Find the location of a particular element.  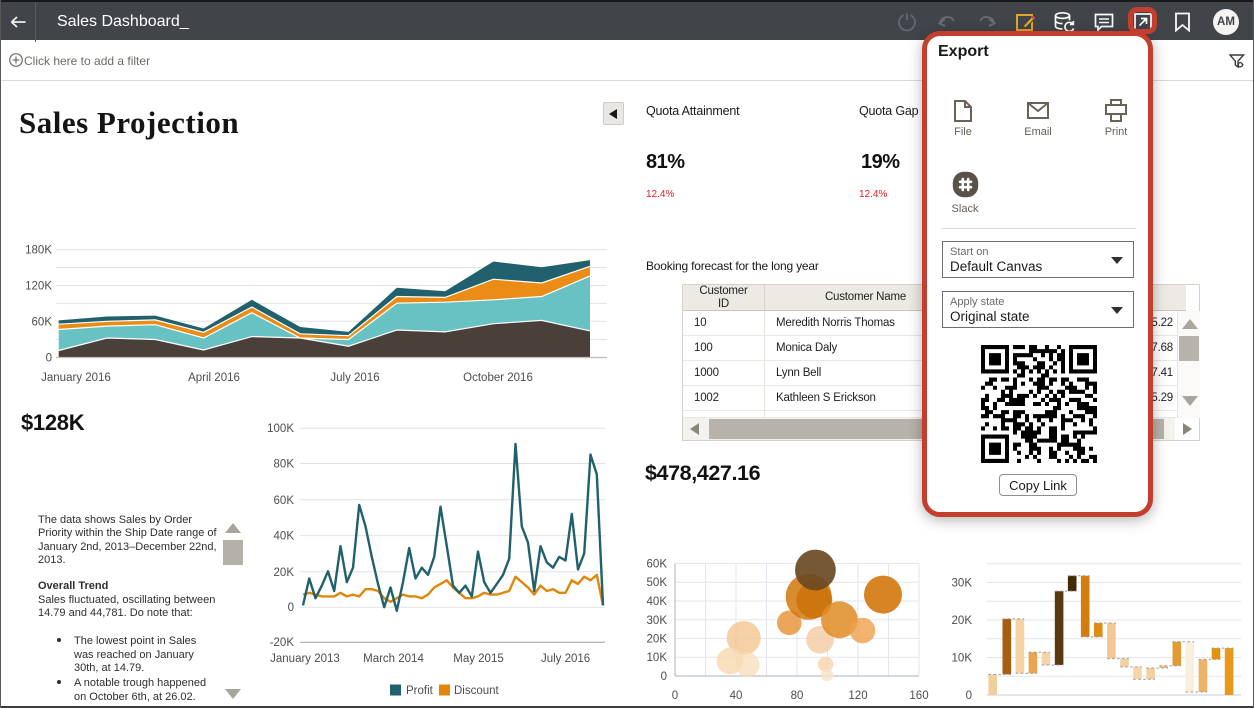

svg-text: 120 is located at coordinates (857, 696).